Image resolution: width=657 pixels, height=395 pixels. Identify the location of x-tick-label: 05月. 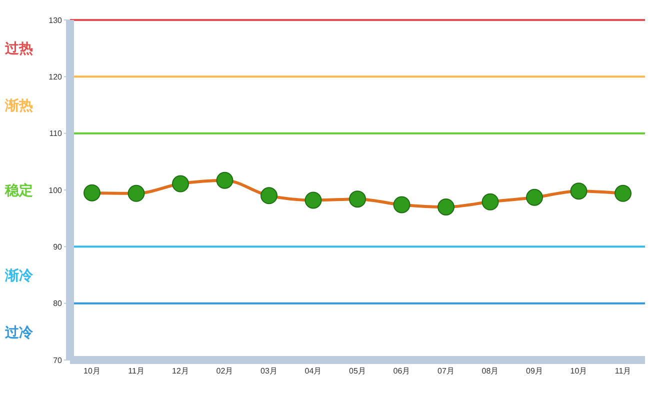
(357, 371).